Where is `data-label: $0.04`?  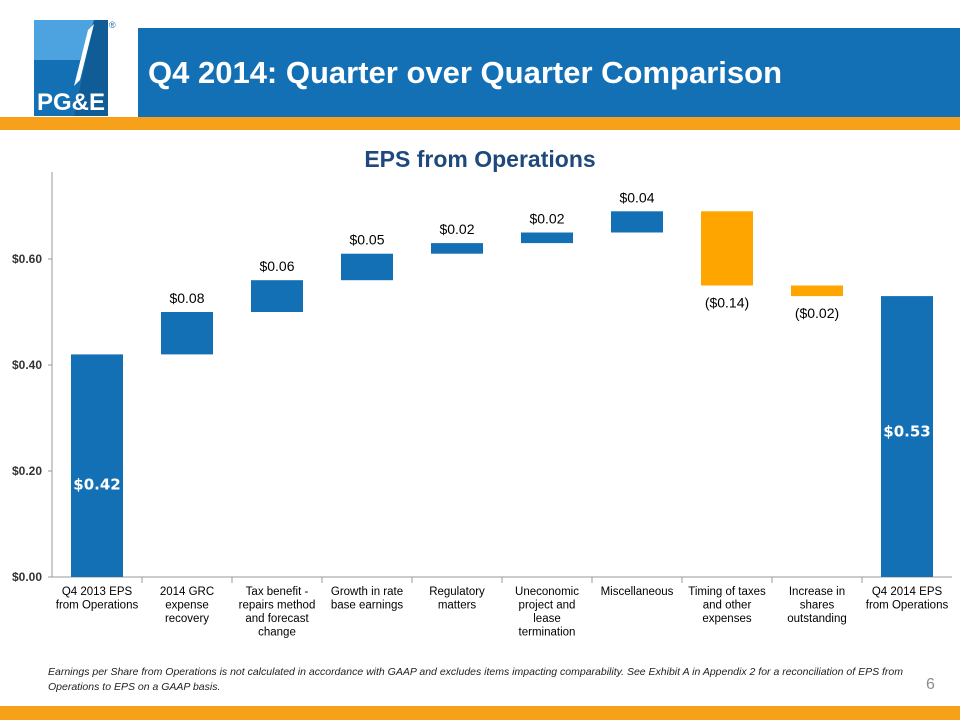 data-label: $0.04 is located at coordinates (636, 197).